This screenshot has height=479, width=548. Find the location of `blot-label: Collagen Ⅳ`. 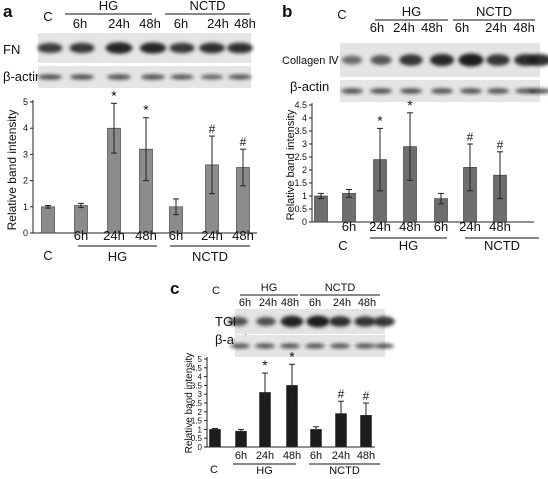

blot-label: Collagen Ⅳ is located at coordinates (310, 61).